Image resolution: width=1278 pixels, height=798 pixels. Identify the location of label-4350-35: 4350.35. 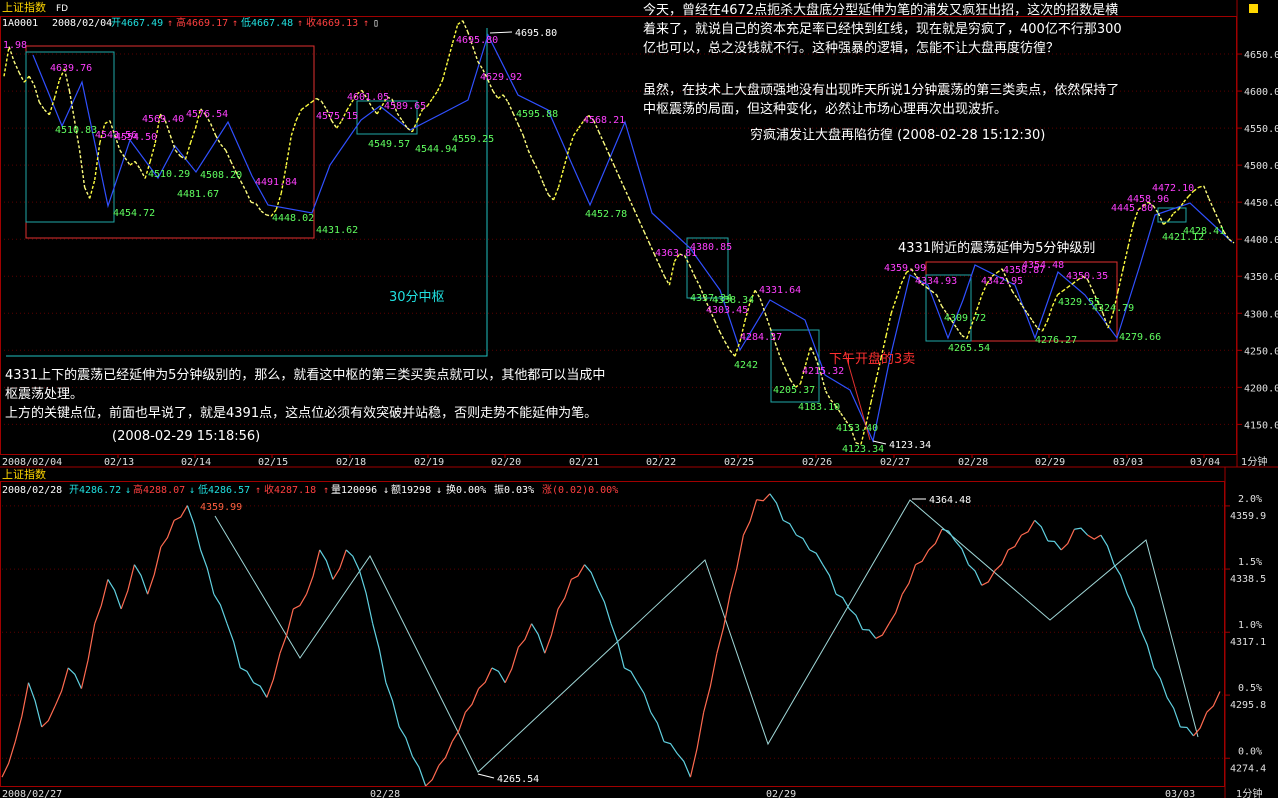
(1087, 276).